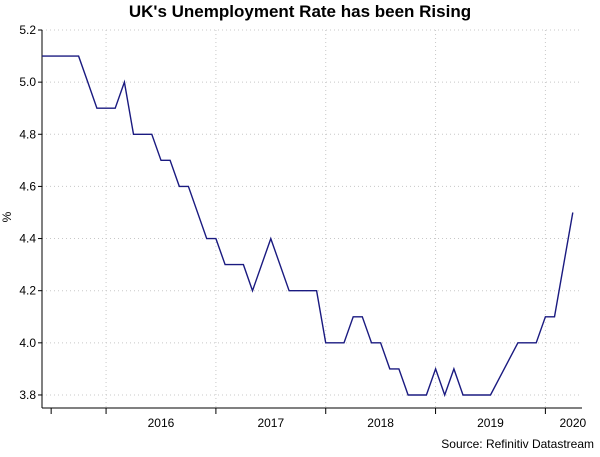  Describe the element at coordinates (27, 395) in the screenshot. I see `y-tick-label: 3.8` at that location.